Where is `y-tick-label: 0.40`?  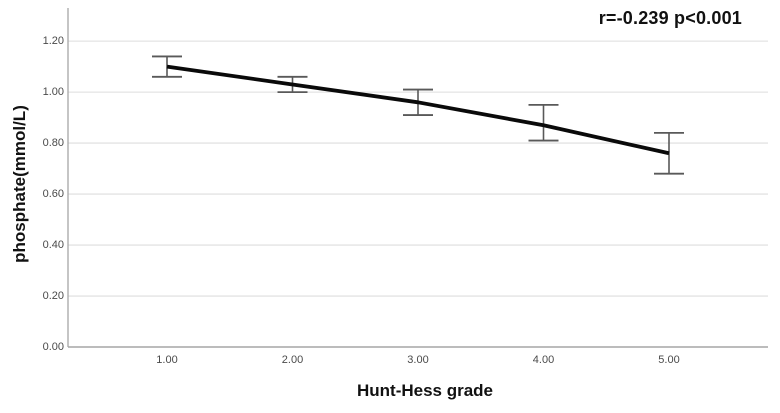 y-tick-label: 0.40 is located at coordinates (53, 245).